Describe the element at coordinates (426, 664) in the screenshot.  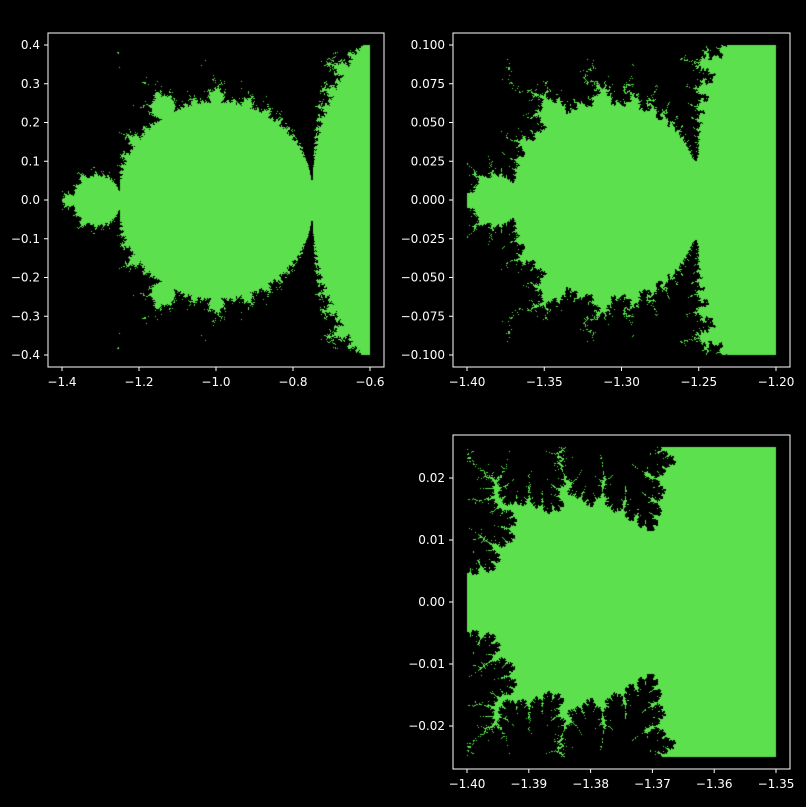
I see `y-tick-label: −0.01` at that location.